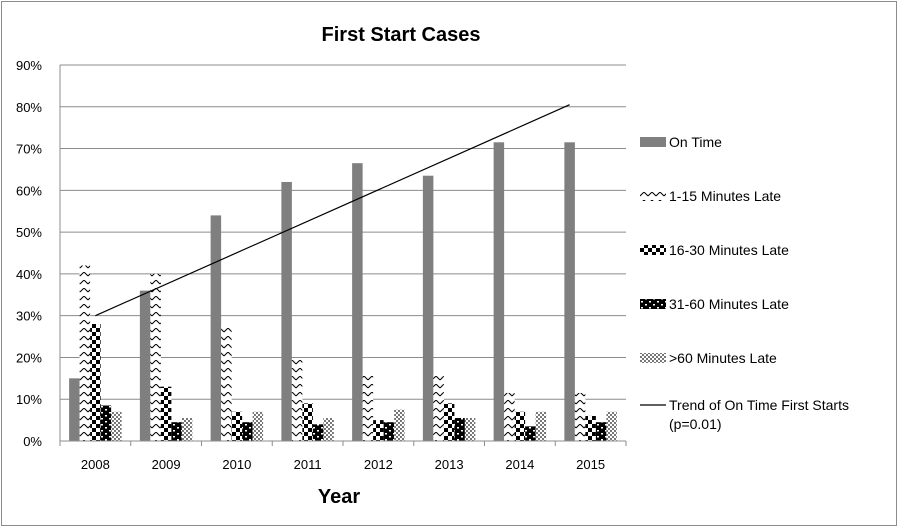 This screenshot has width=900, height=529. Describe the element at coordinates (308, 464) in the screenshot. I see `x-tick-label: 2011` at that location.